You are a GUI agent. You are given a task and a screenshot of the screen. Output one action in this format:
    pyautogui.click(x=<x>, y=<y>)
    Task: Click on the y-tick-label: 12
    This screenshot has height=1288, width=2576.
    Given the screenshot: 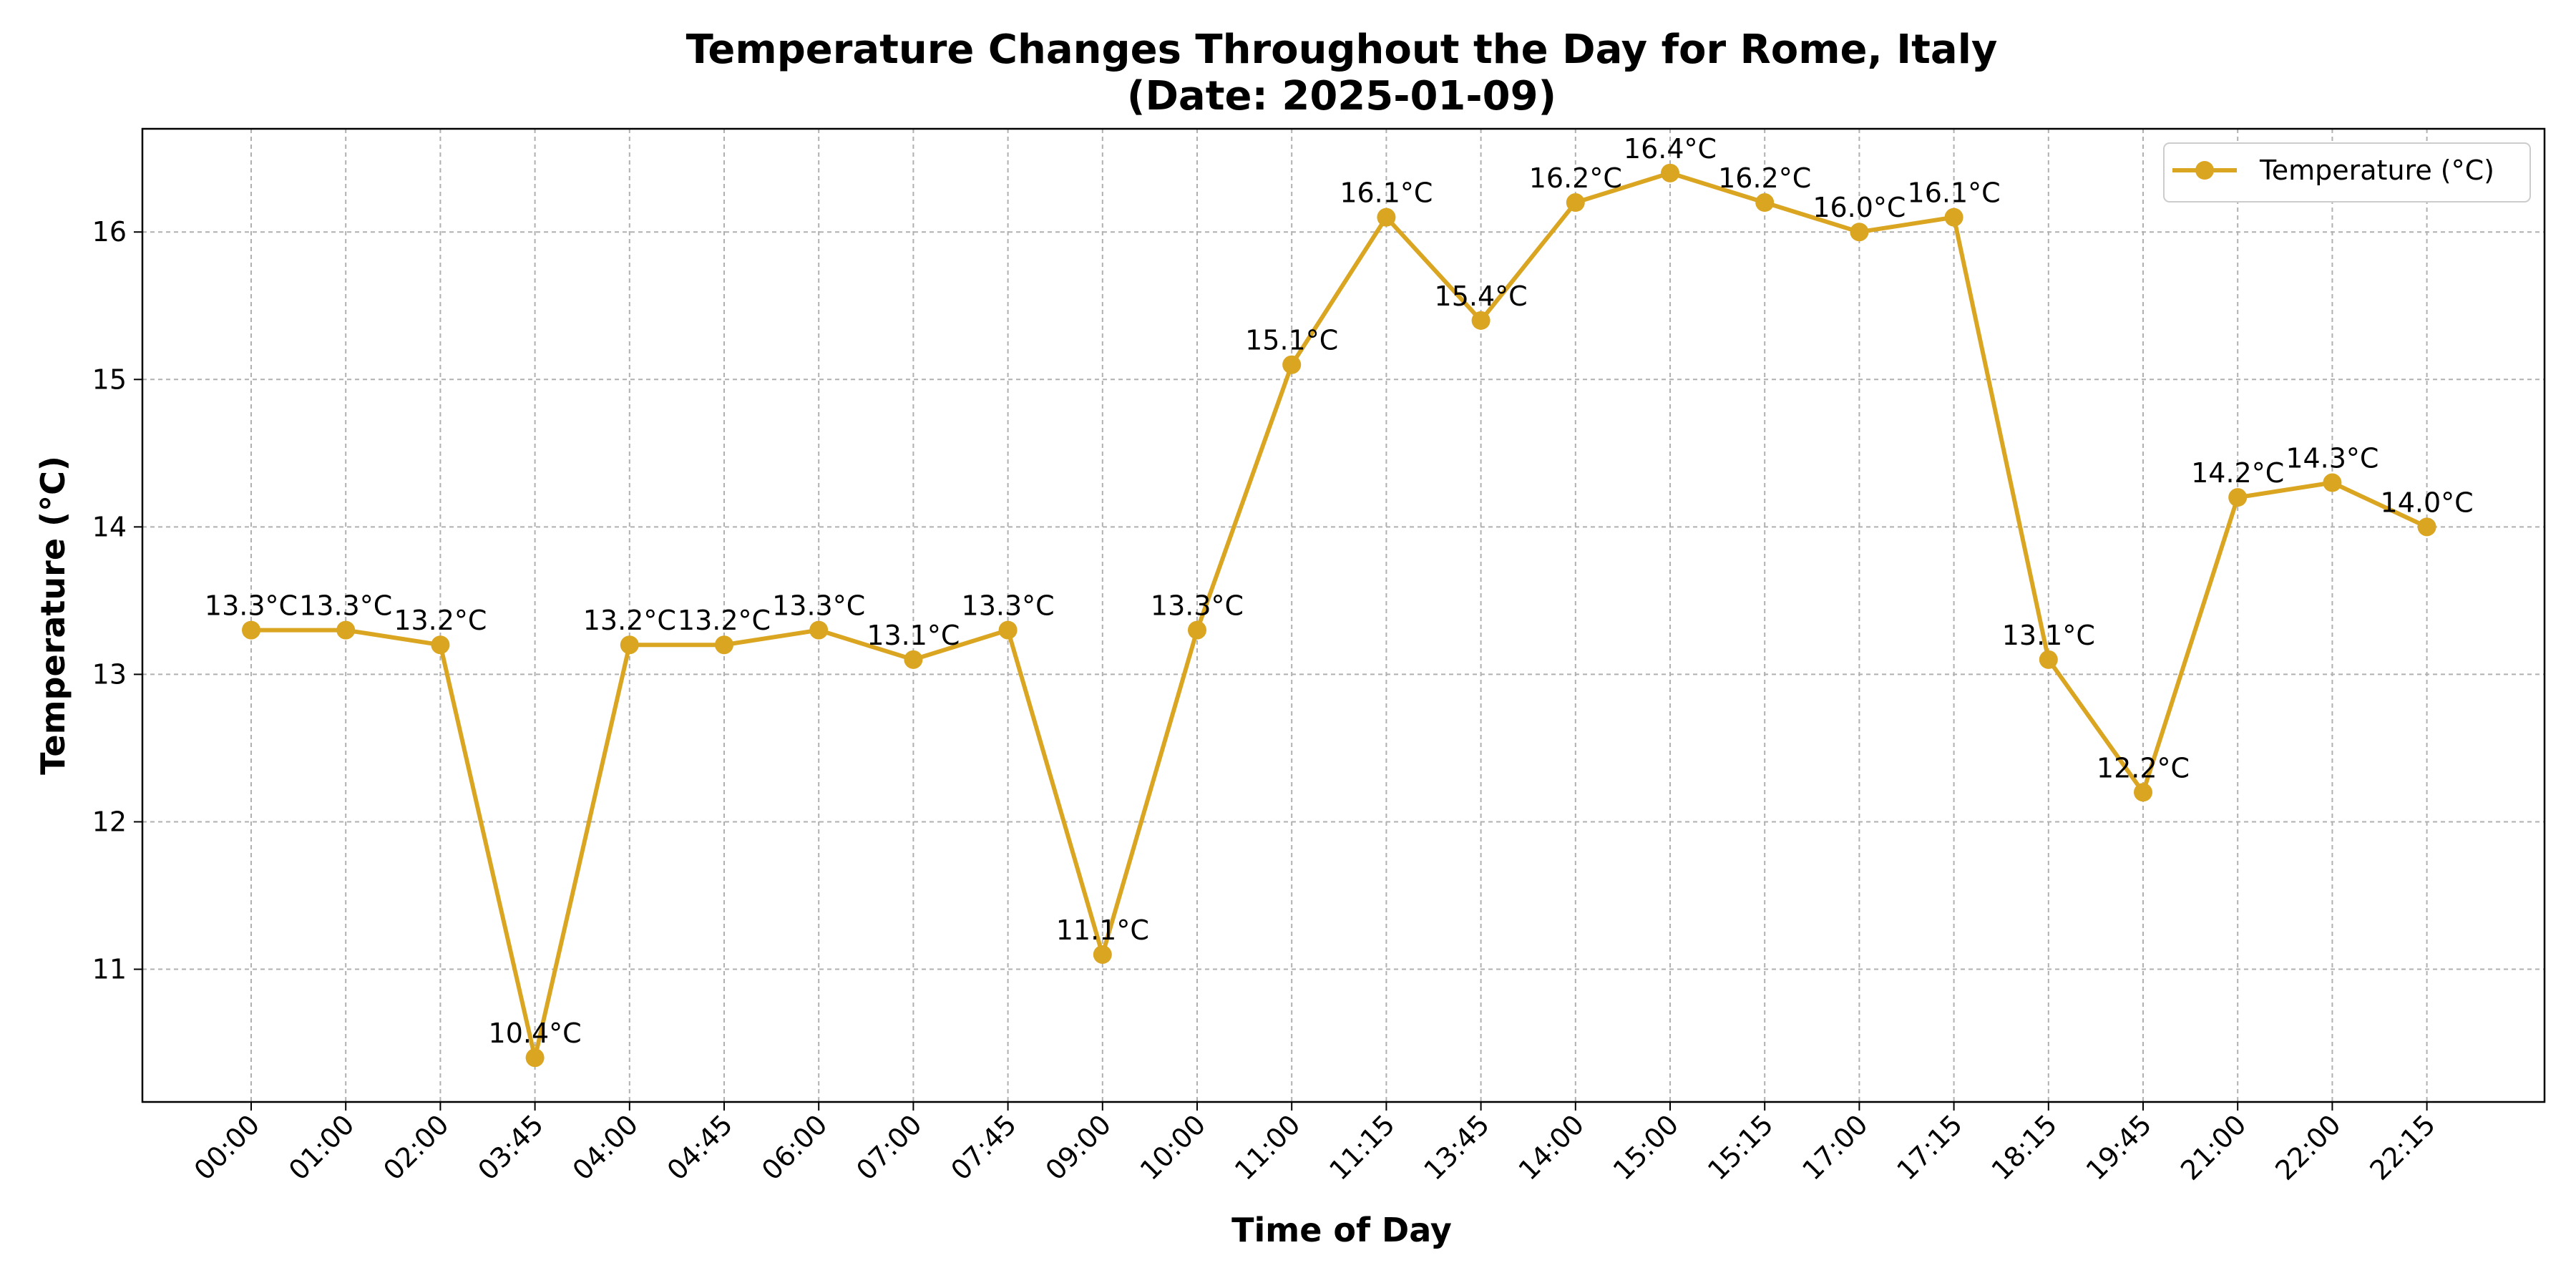 What is the action you would take?
    pyautogui.click(x=109, y=822)
    